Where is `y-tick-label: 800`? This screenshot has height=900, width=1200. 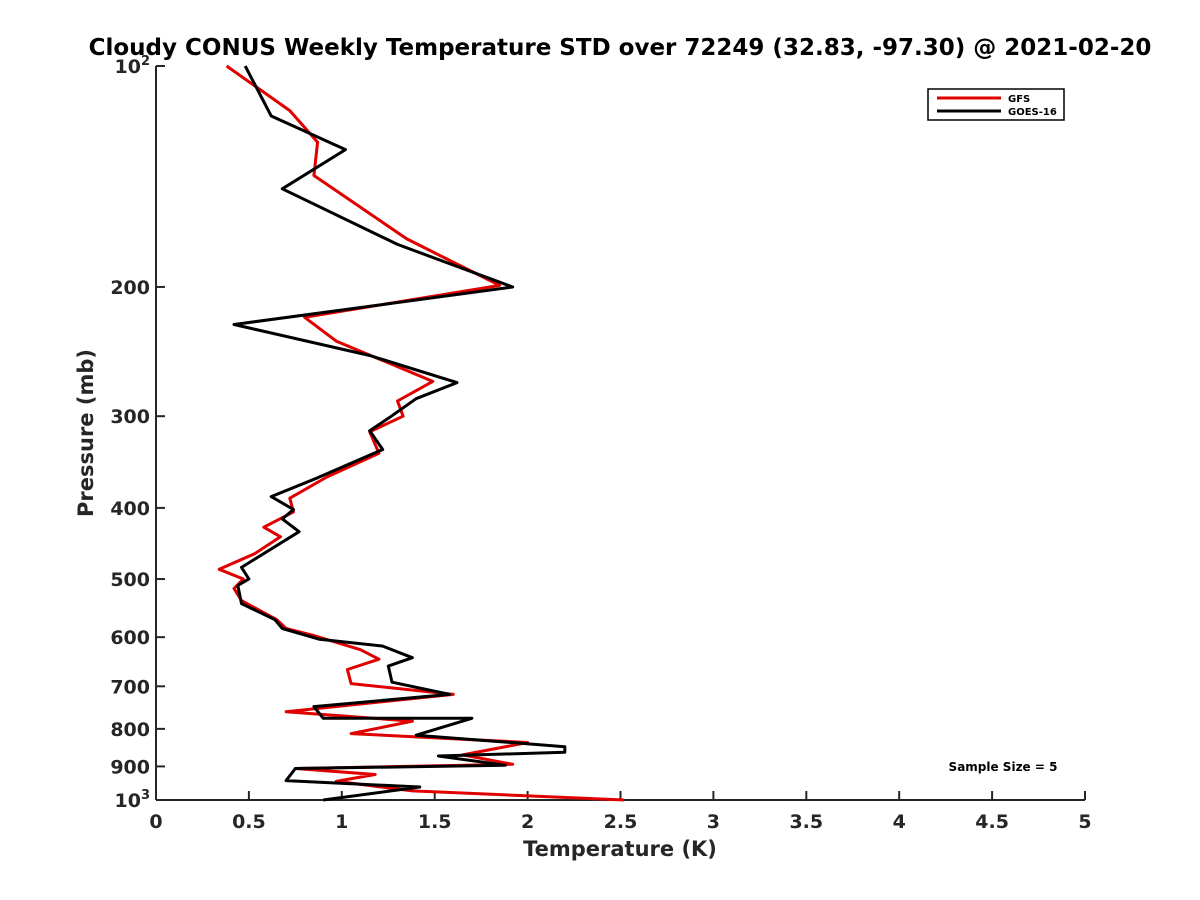 y-tick-label: 800 is located at coordinates (130, 730).